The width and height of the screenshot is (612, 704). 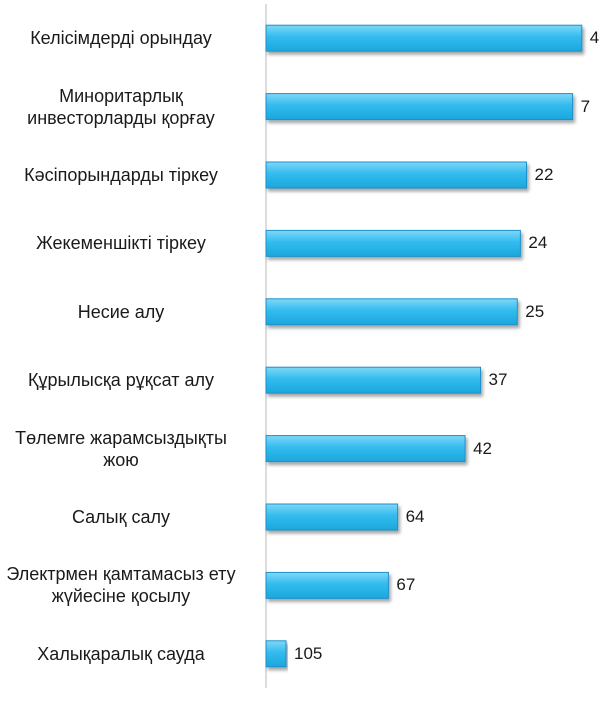 I want to click on value-label-7: 64, so click(x=415, y=516).